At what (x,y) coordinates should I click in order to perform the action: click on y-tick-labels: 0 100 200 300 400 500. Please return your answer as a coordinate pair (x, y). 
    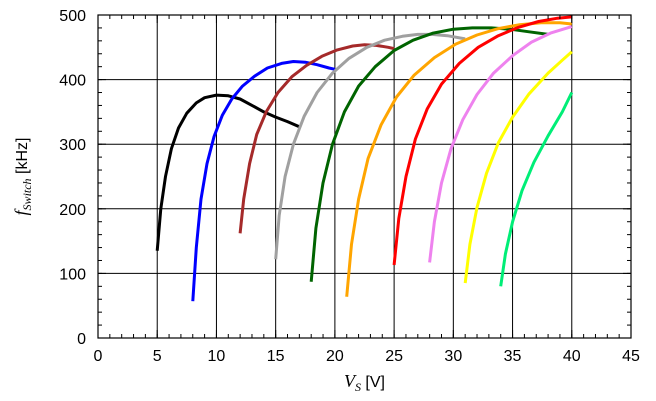
    Looking at the image, I should click on (72, 178).